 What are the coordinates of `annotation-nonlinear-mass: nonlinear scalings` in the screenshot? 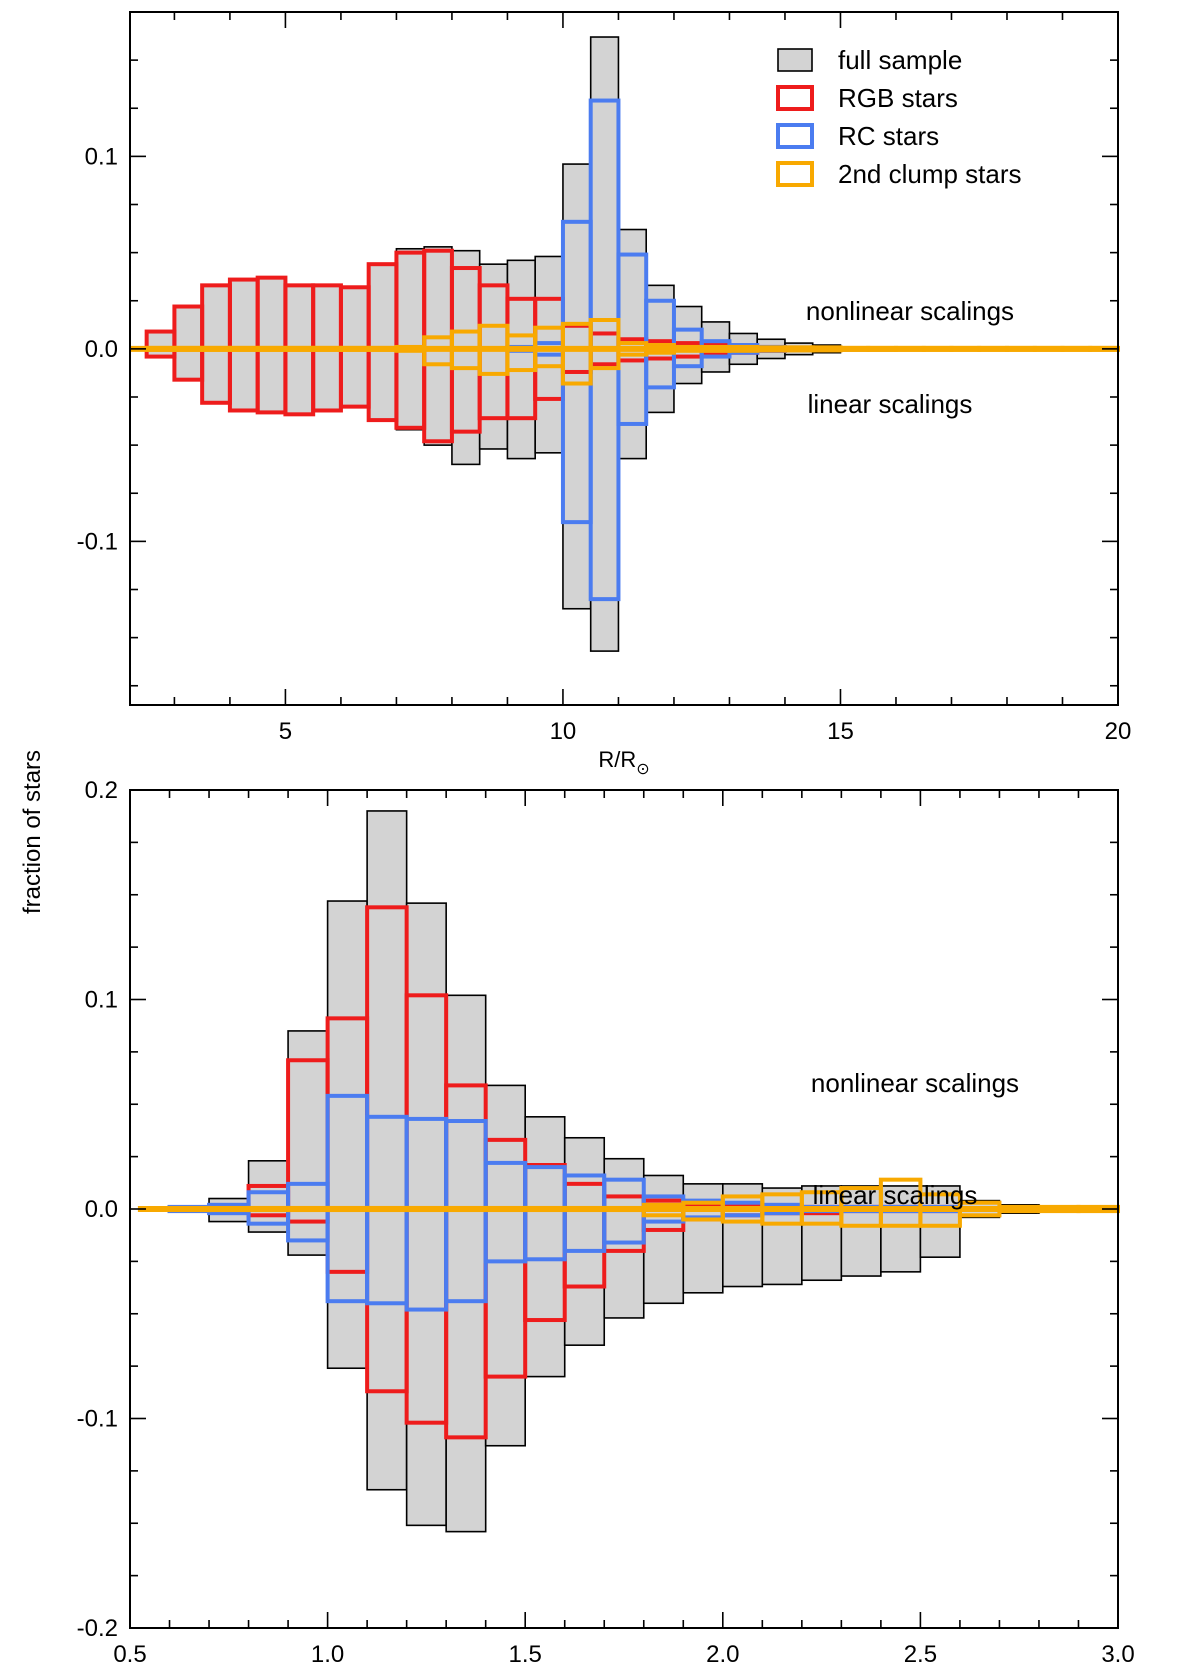 It's located at (915, 1083).